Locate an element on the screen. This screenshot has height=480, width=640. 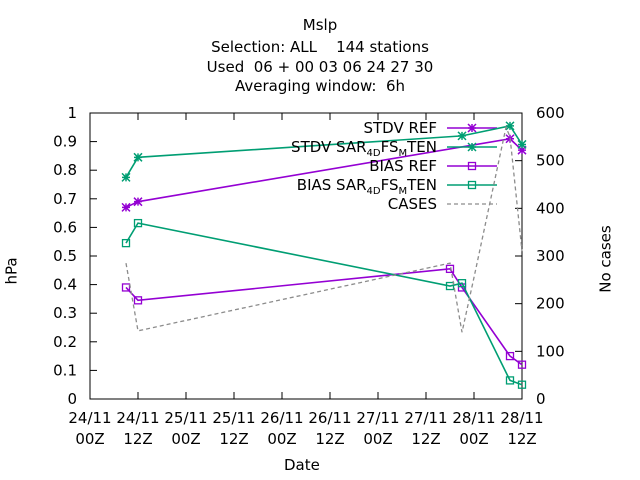
y2-tick-label: 600 is located at coordinates (550, 113).